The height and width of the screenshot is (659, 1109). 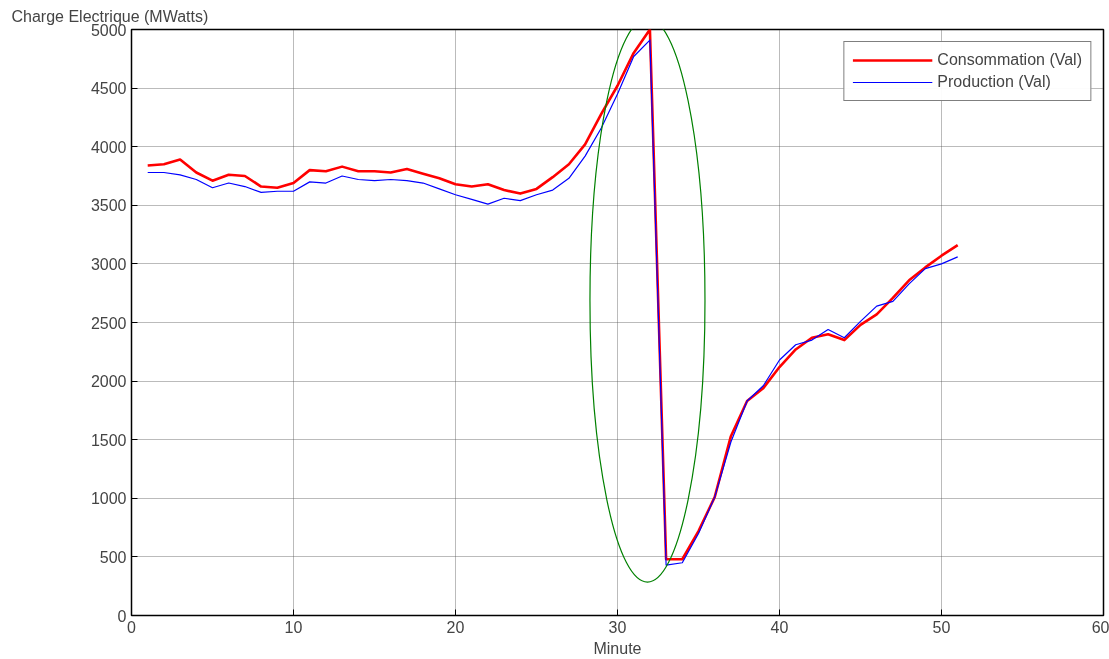 What do you see at coordinates (108, 382) in the screenshot?
I see `y-tick-label: 2000` at bounding box center [108, 382].